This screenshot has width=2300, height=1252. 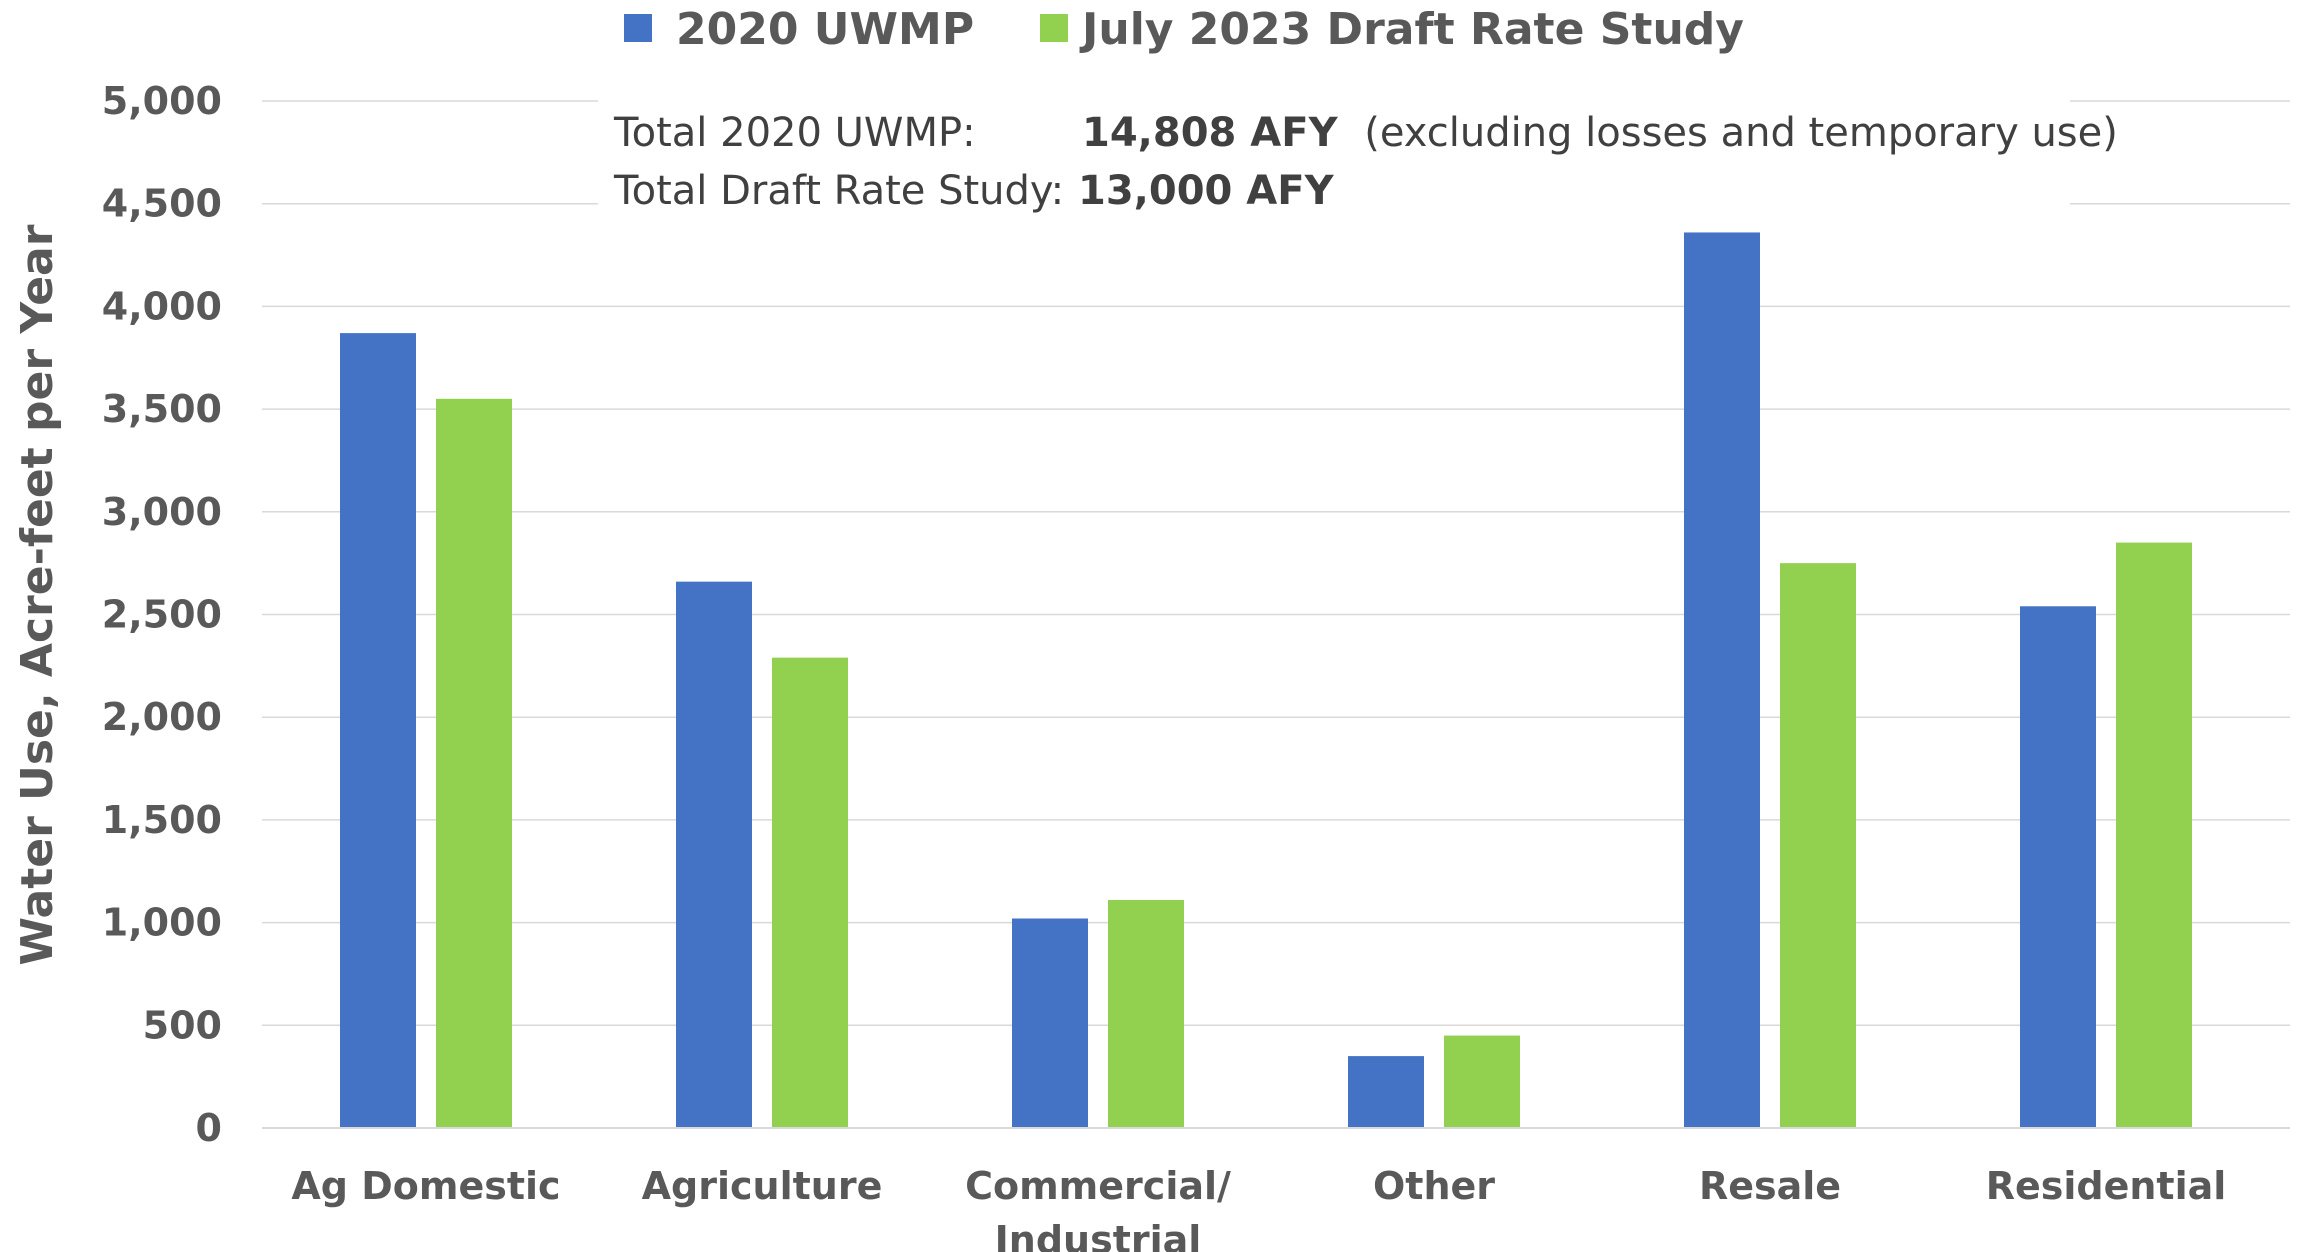 What do you see at coordinates (162, 204) in the screenshot?
I see `y-tick-label: 4,500` at bounding box center [162, 204].